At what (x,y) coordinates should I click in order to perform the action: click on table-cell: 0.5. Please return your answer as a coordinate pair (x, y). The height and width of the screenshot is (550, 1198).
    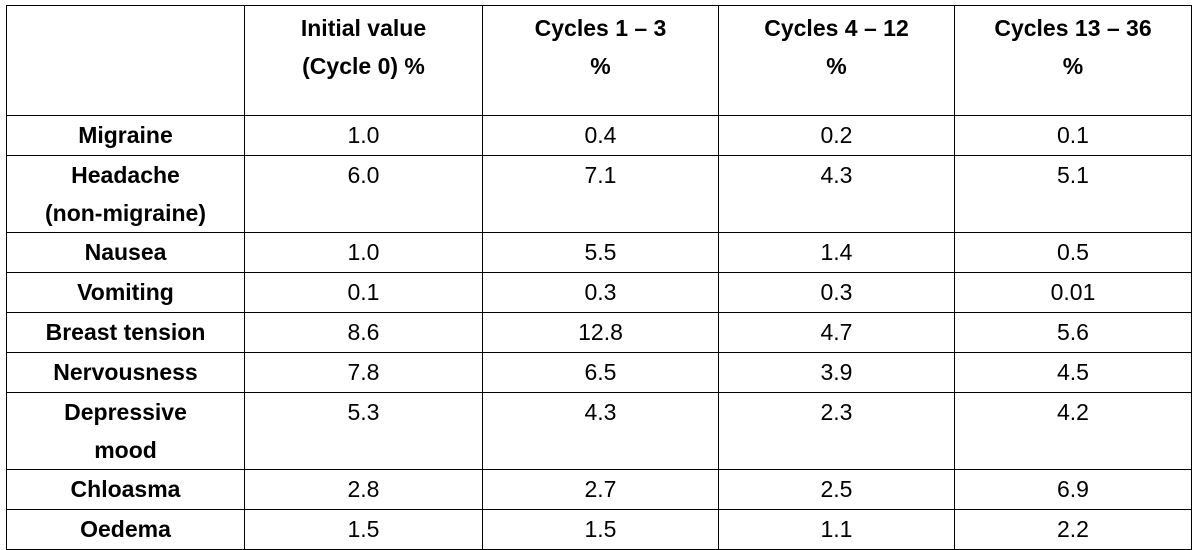
    Looking at the image, I should click on (1073, 252).